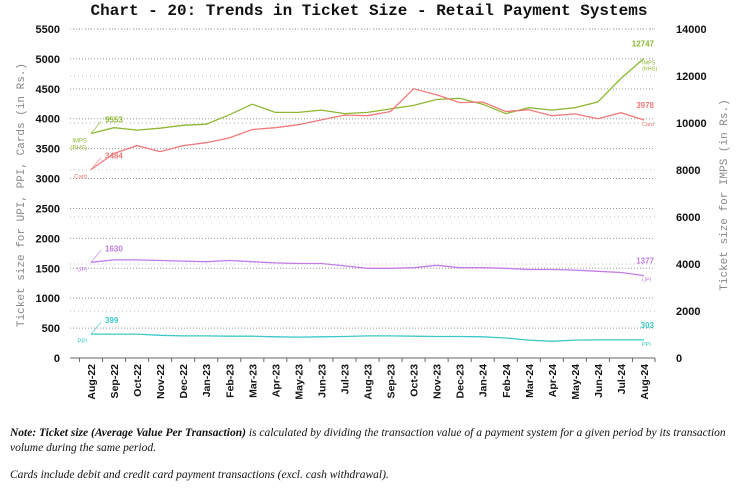  Describe the element at coordinates (725, 194) in the screenshot. I see `y2-axis-label: Ticket size for IMPS (in Rs.)` at that location.